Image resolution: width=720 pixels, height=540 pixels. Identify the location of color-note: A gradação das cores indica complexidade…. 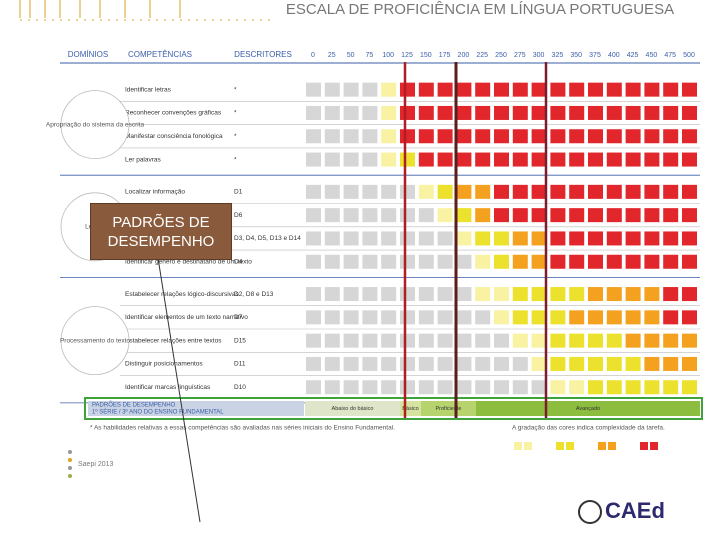
(588, 428).